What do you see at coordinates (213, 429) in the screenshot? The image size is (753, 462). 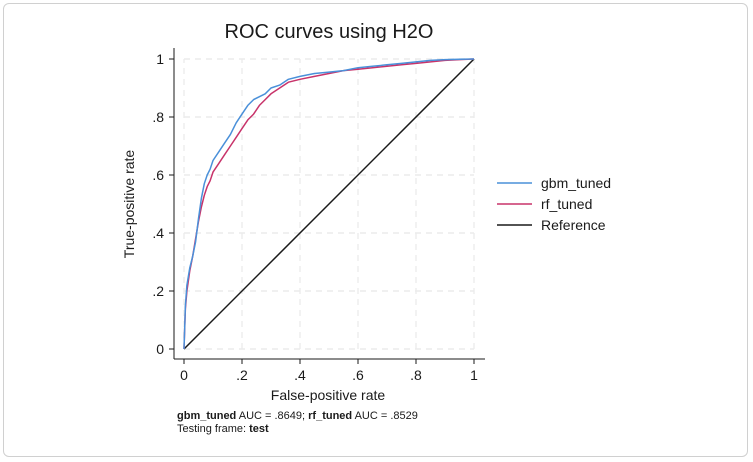 I see `frame-note-label: Testing frame:` at bounding box center [213, 429].